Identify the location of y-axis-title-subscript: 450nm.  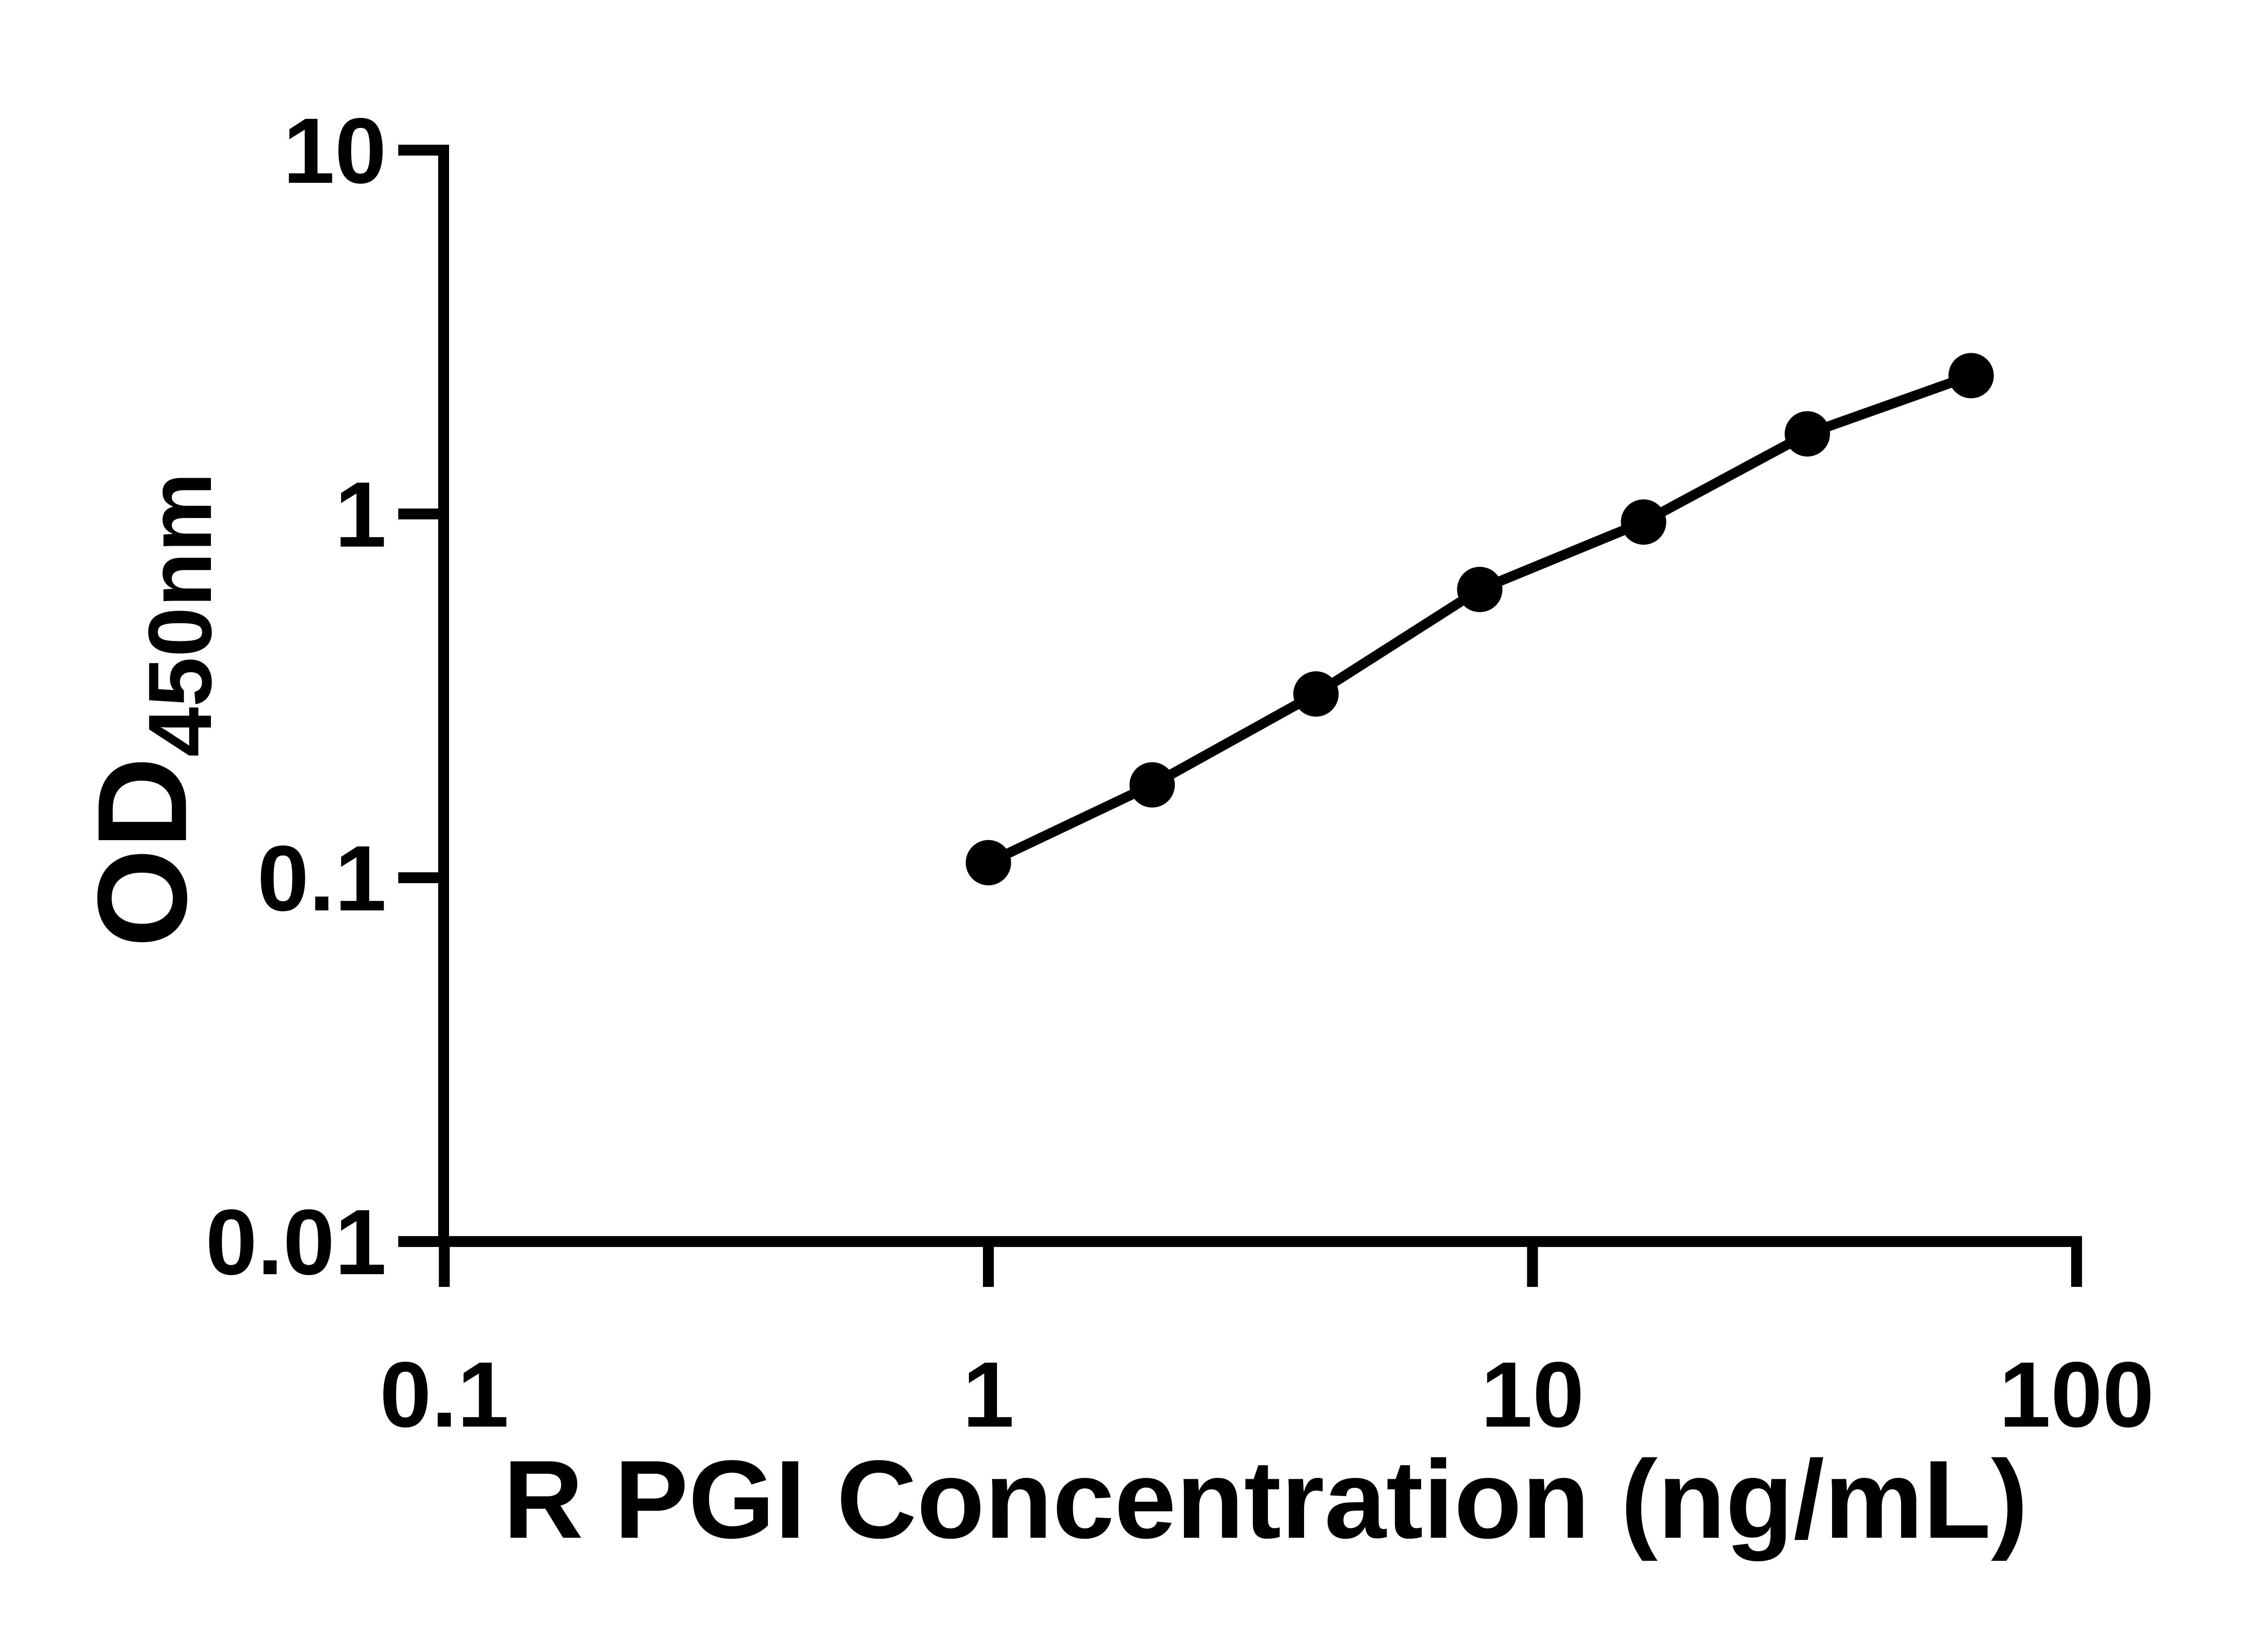
(180, 614).